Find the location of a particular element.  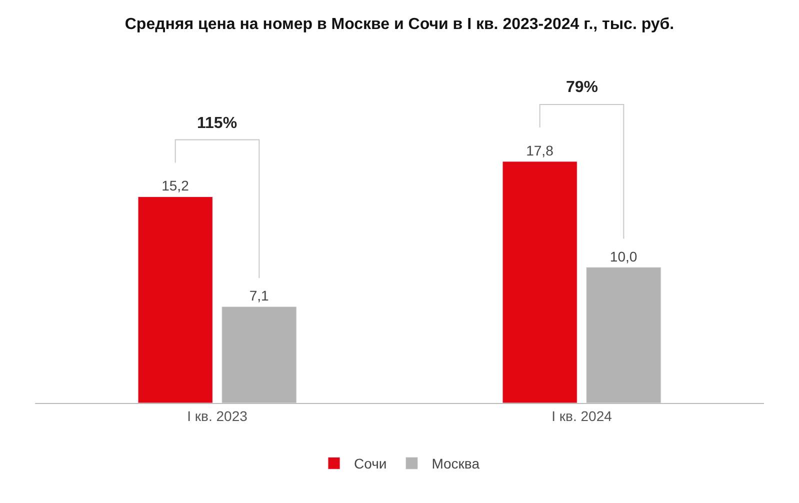

text: 79% is located at coordinates (582, 87).